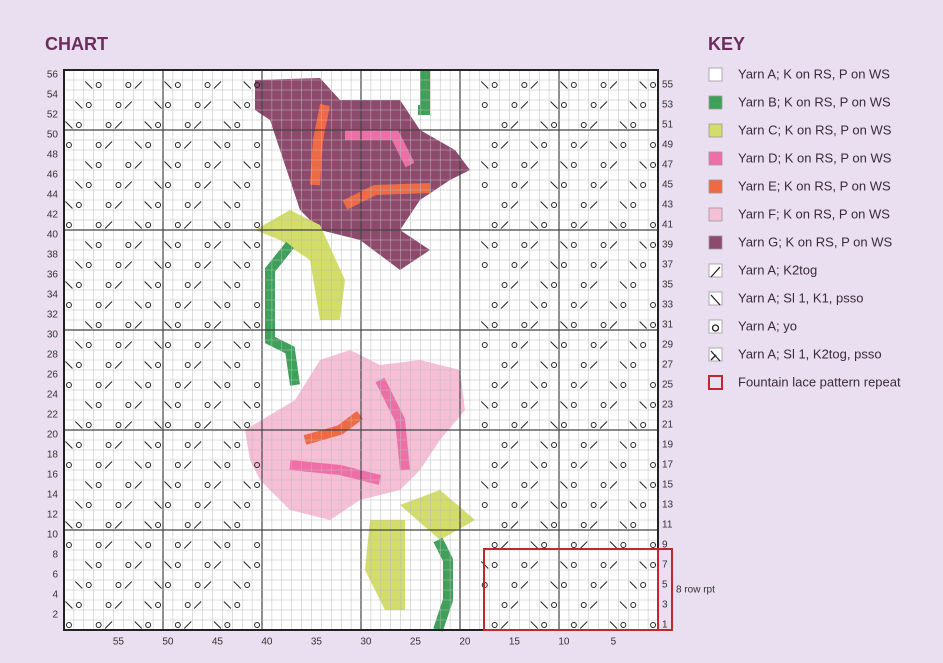 Image resolution: width=943 pixels, height=663 pixels. I want to click on row-label: 31, so click(668, 325).